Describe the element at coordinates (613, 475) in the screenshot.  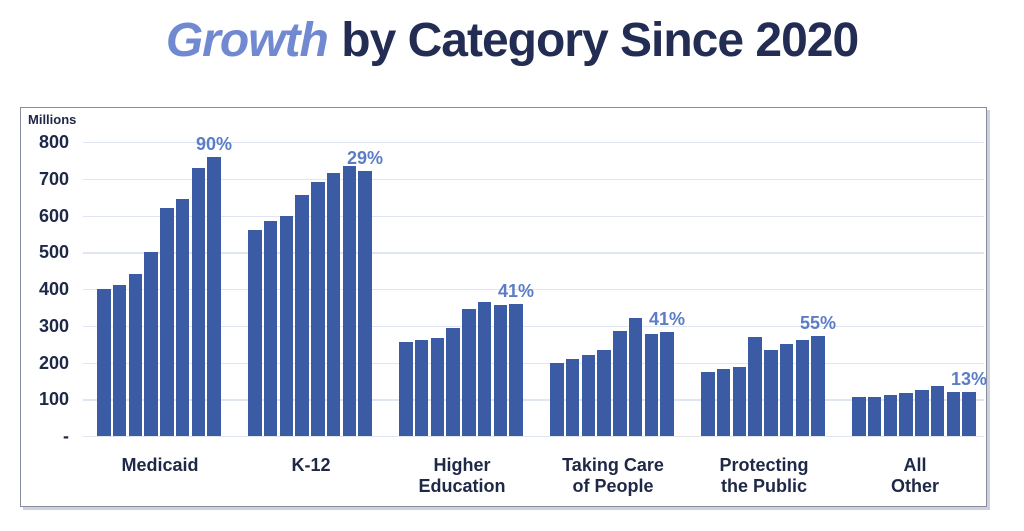
I see `category-label: Taking Care of People` at that location.